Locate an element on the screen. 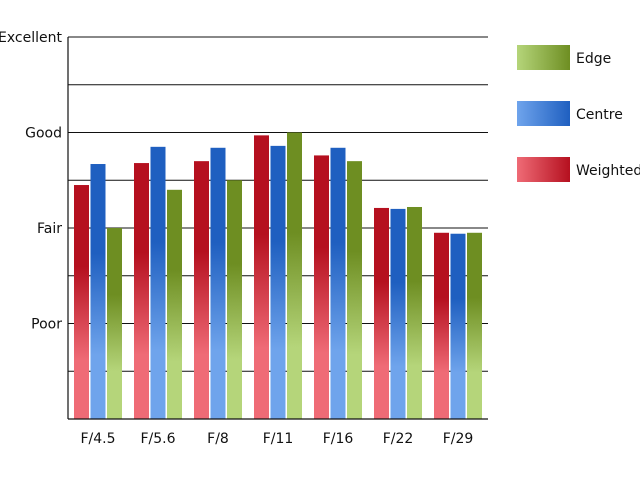 This screenshot has width=640, height=480. legend-label-weighted: Weighted is located at coordinates (608, 171).